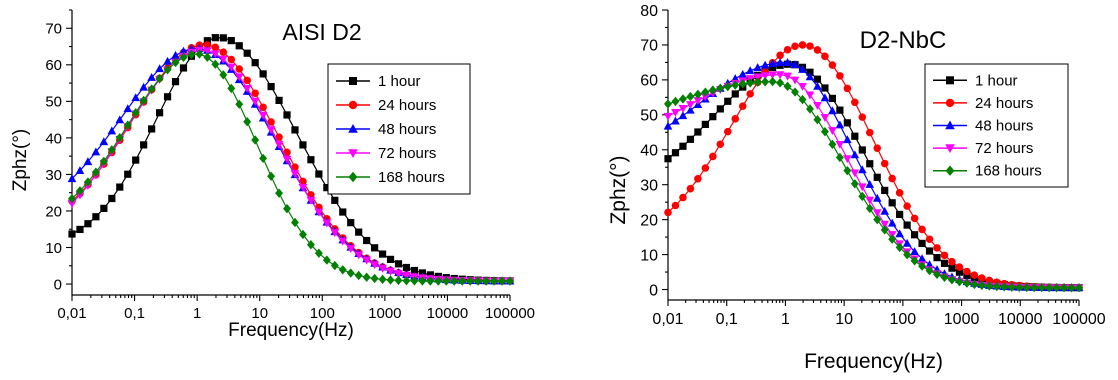  What do you see at coordinates (53, 175) in the screenshot?
I see `y-tick-label: 30` at bounding box center [53, 175].